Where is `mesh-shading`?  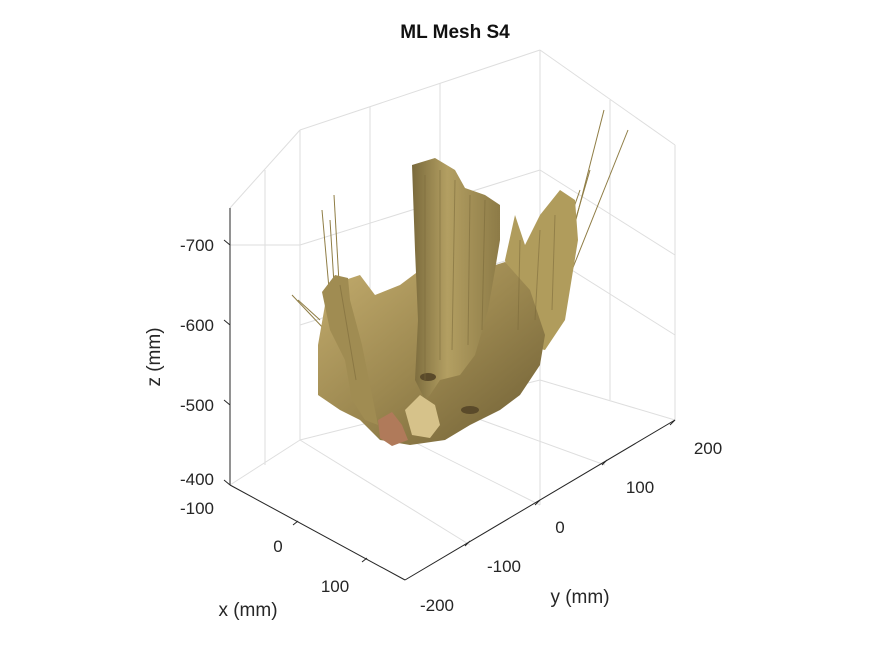 mesh-shading is located at coordinates (447, 275).